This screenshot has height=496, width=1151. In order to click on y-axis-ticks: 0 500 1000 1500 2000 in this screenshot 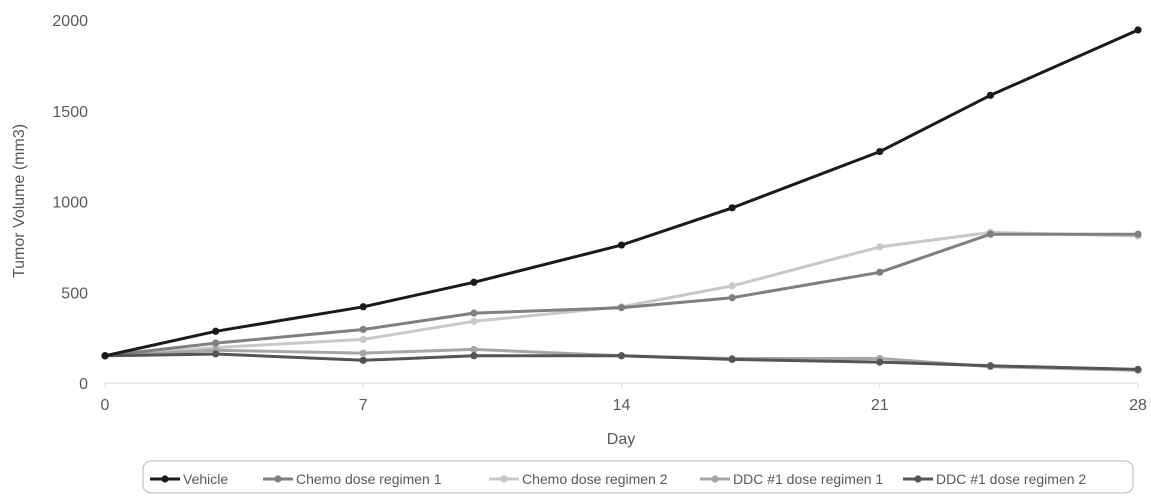, I will do `click(70, 203)`.